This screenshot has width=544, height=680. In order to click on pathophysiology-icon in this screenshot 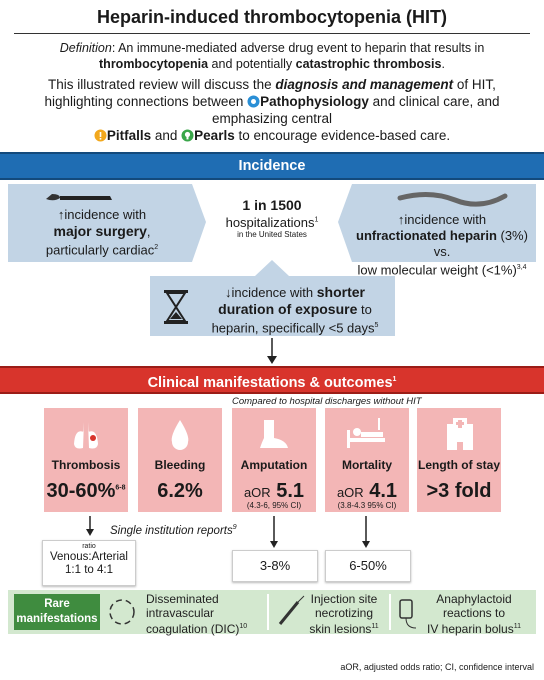, I will do `click(253, 101)`.